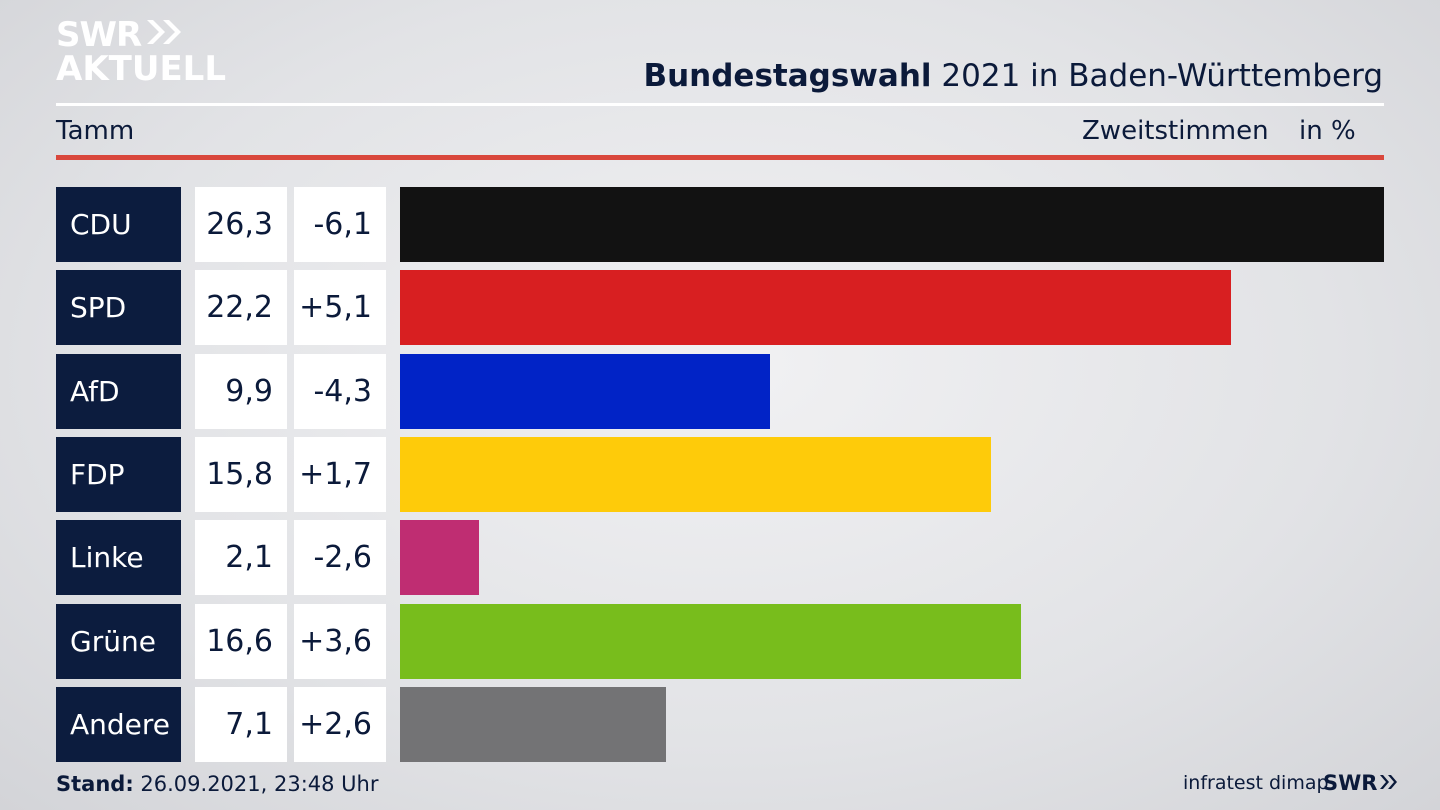 Image resolution: width=1440 pixels, height=810 pixels. Describe the element at coordinates (241, 391) in the screenshot. I see `value-label: 9,9` at that location.